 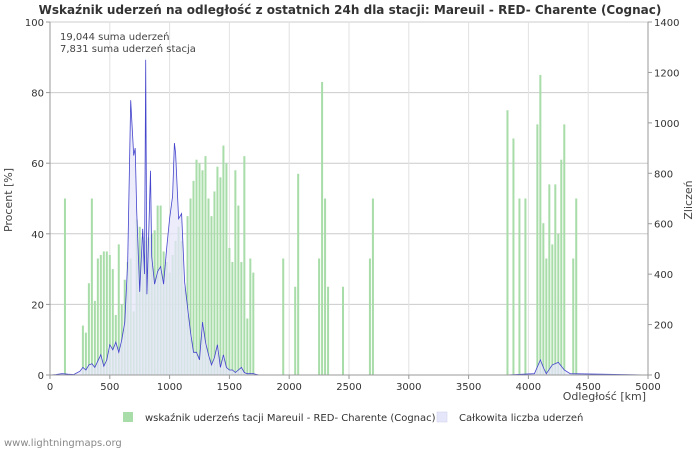 What do you see at coordinates (128, 417) in the screenshot?
I see `legend-swatch-bars` at bounding box center [128, 417].